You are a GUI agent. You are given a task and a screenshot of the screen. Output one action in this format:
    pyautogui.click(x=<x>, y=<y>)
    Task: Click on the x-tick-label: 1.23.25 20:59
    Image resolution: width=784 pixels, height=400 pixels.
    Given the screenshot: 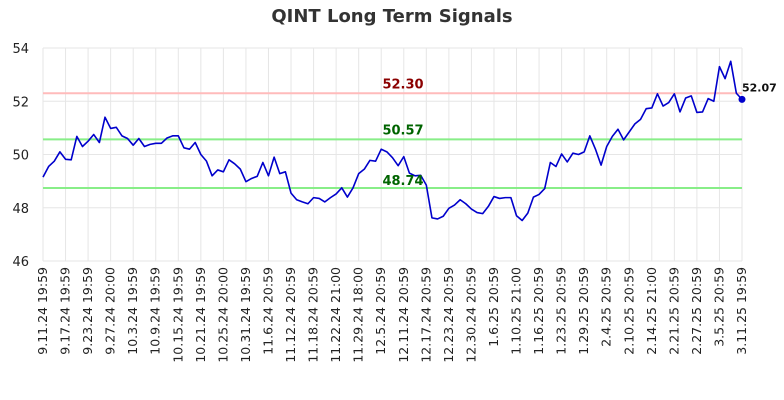 What is the action you would take?
    pyautogui.click(x=561, y=311)
    